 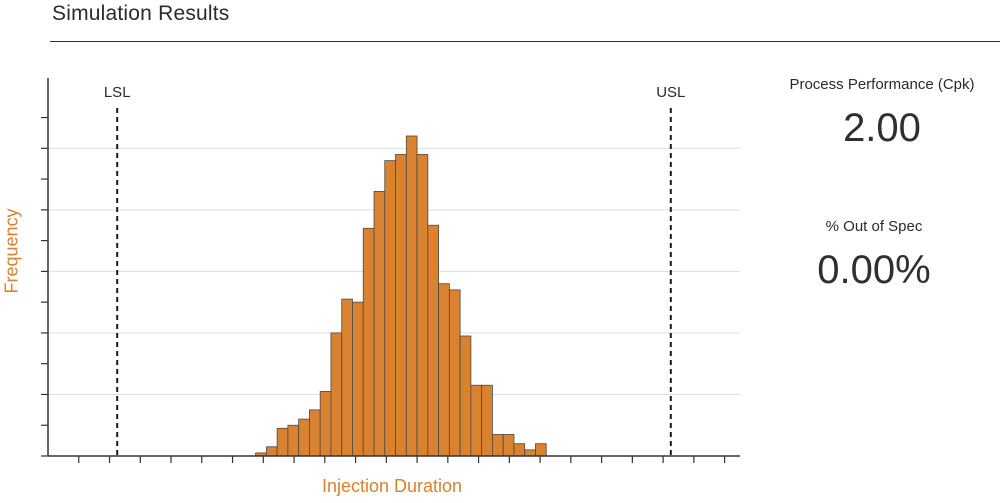 What do you see at coordinates (392, 486) in the screenshot?
I see `x-axis-label: Injection Duration` at bounding box center [392, 486].